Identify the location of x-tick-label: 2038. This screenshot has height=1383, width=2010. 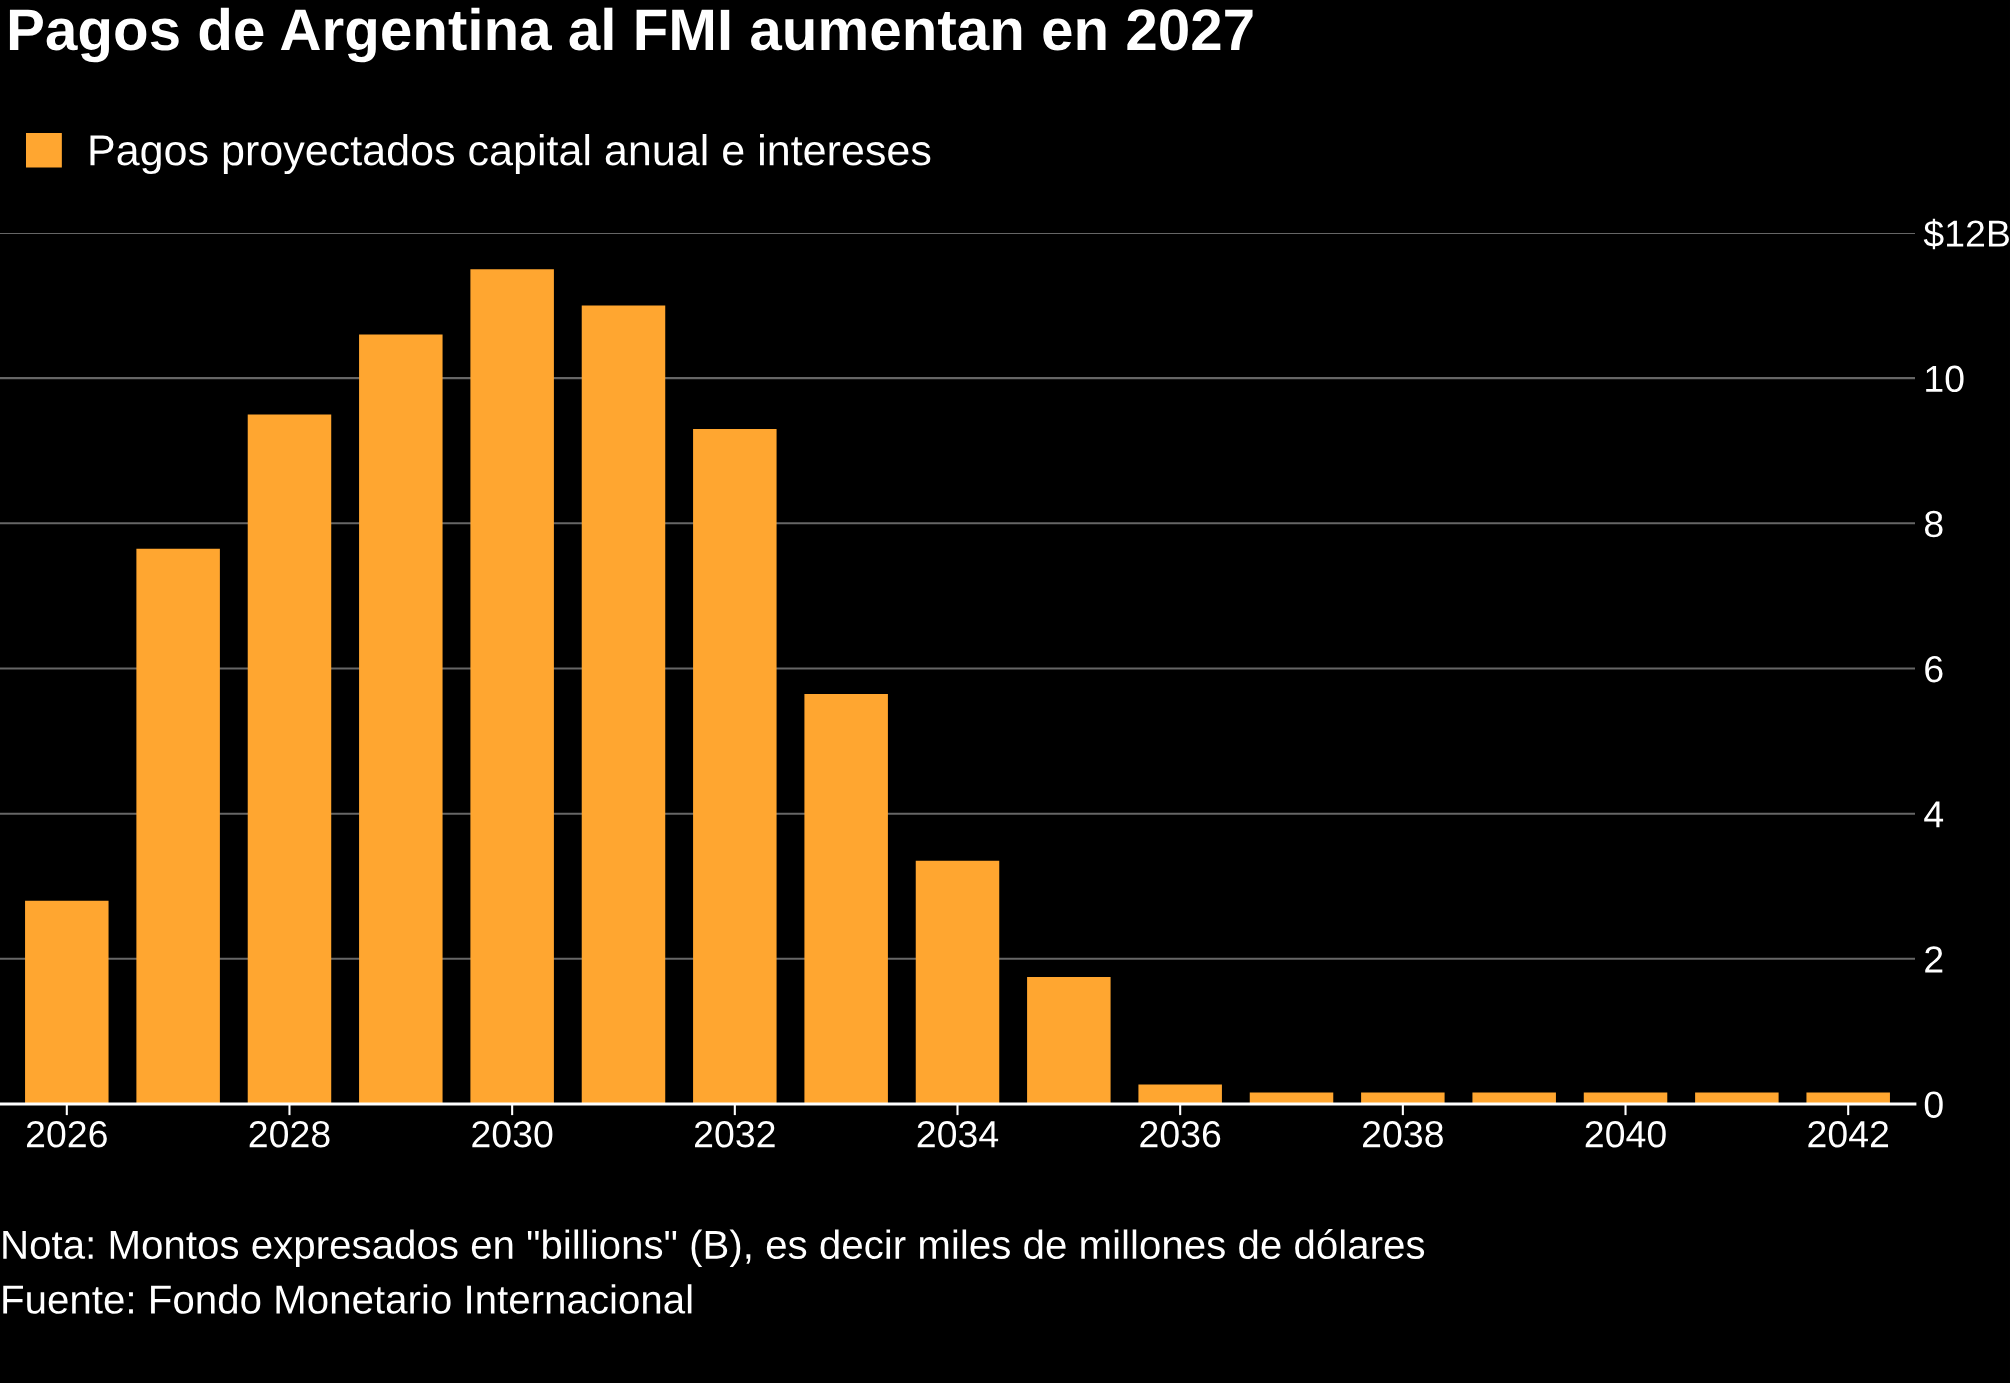
(1403, 1134).